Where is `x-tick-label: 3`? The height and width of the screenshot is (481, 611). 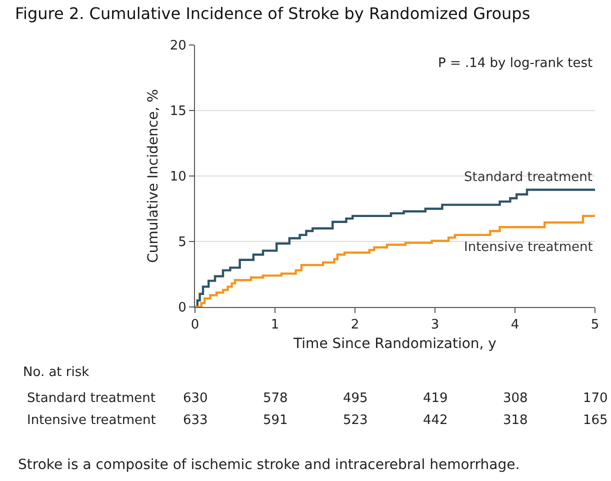 x-tick-label: 3 is located at coordinates (435, 325).